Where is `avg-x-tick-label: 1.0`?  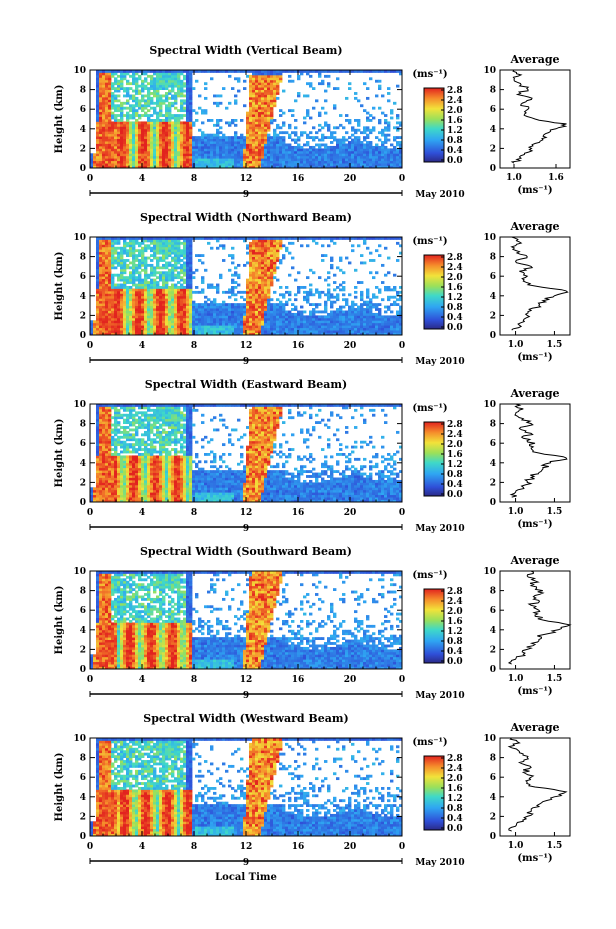
avg-x-tick-label: 1.0 is located at coordinates (514, 178).